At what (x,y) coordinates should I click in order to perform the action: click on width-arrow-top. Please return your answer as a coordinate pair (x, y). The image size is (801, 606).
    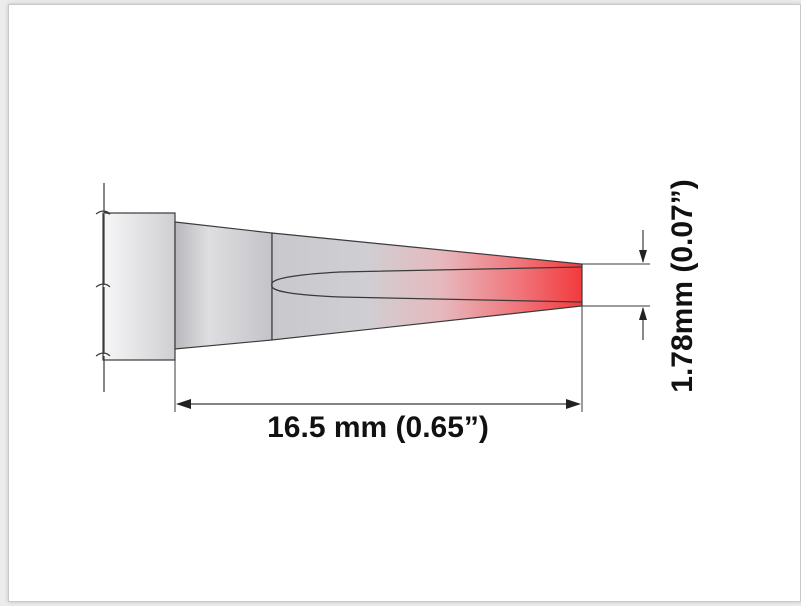
    Looking at the image, I should click on (643, 256).